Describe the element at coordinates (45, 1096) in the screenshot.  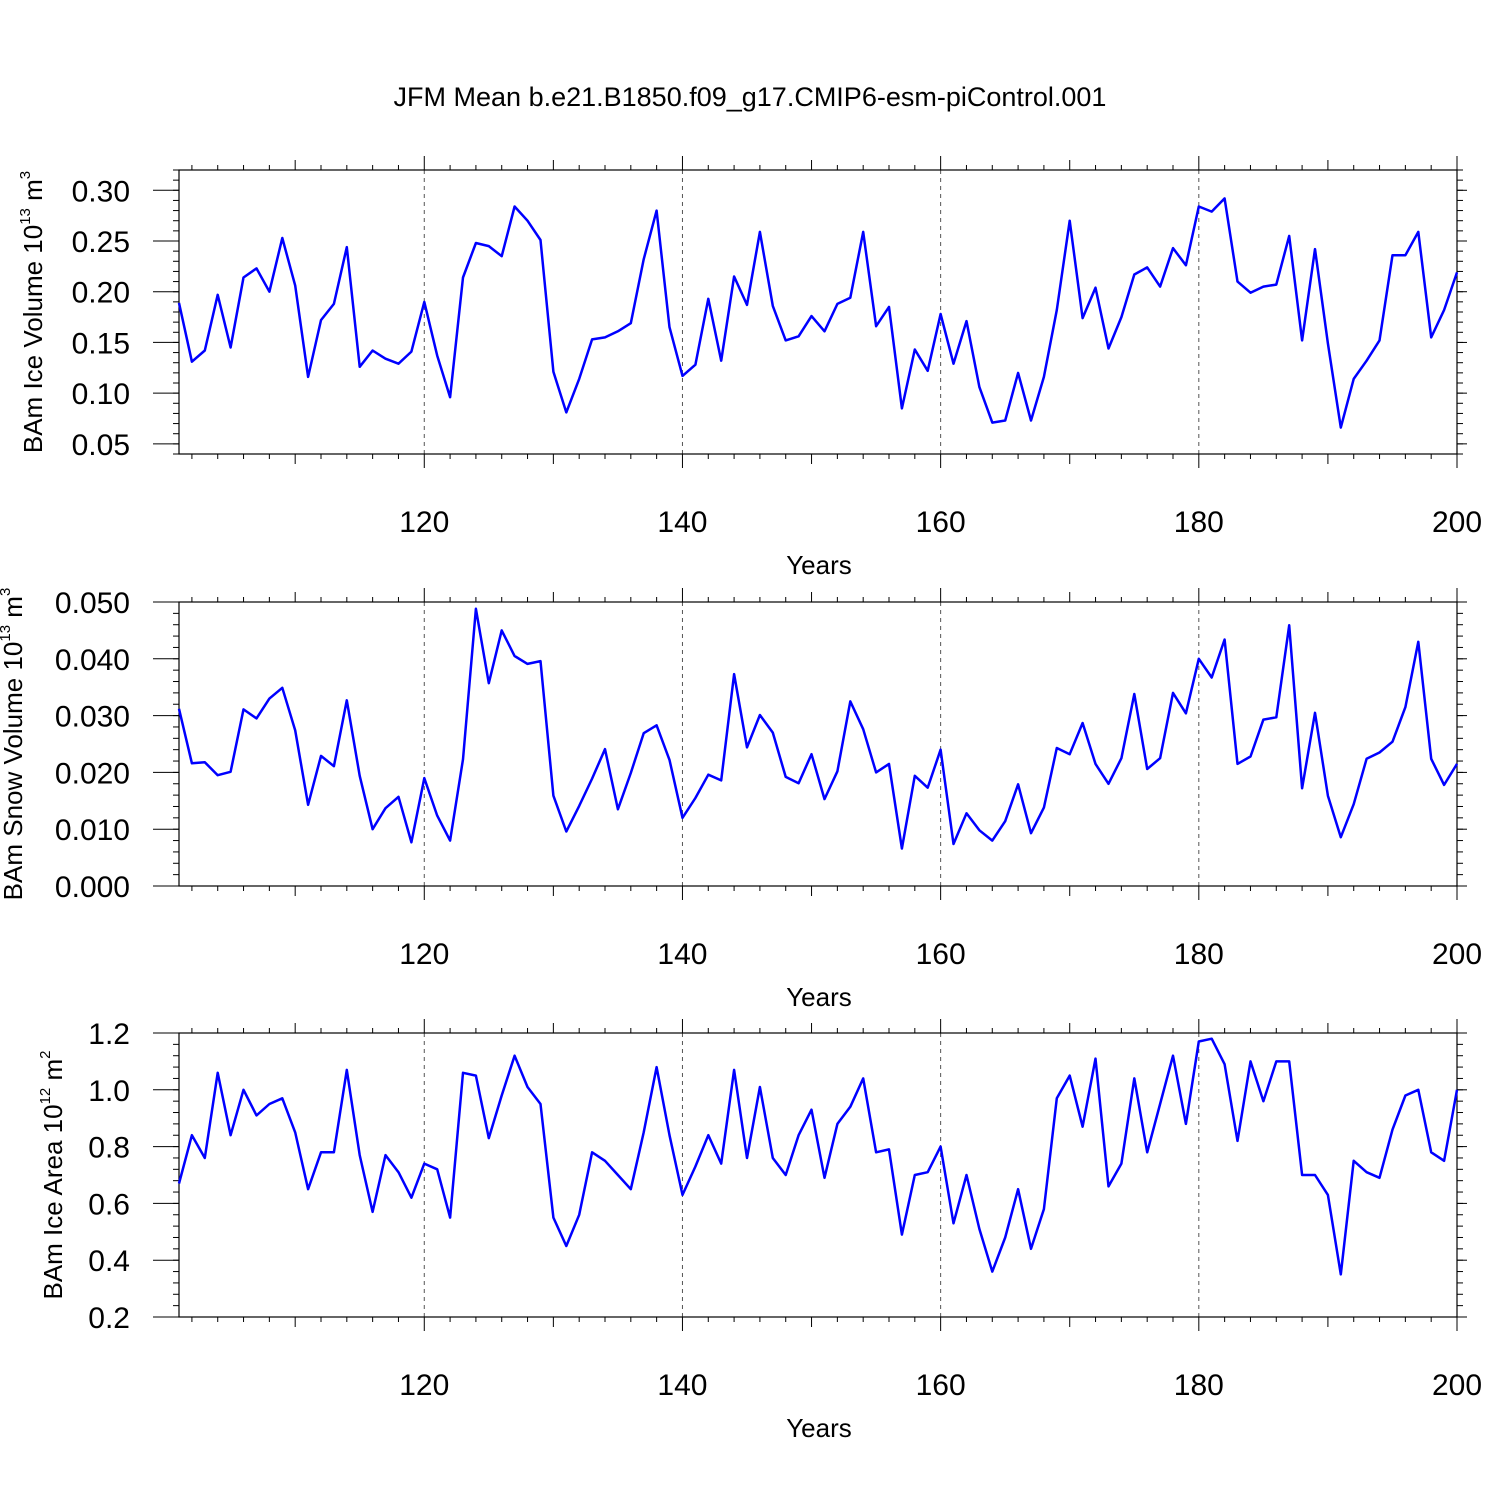
I see `y-axis-title-exponent: 12` at that location.